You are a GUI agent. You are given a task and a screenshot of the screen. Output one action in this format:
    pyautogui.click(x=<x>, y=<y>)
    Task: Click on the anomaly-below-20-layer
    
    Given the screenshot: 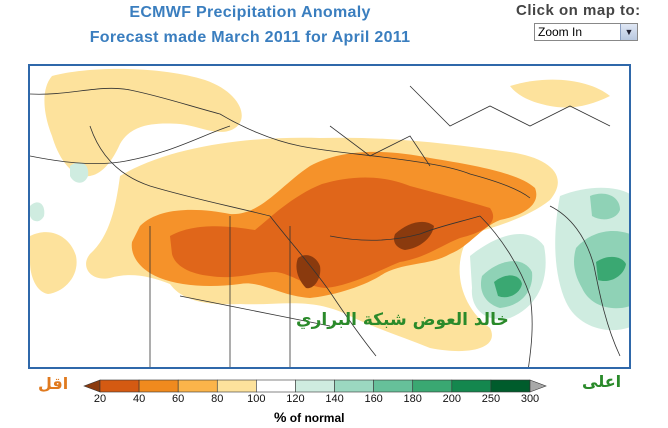 What is the action you would take?
    pyautogui.click(x=365, y=255)
    